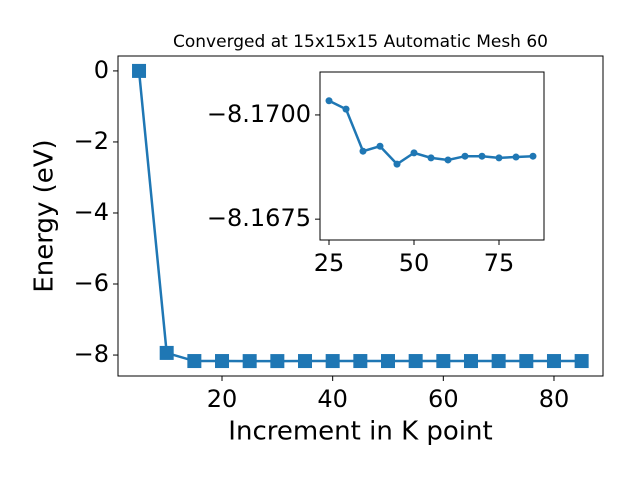 The width and height of the screenshot is (640, 480). Describe the element at coordinates (45, 215) in the screenshot. I see `y-axis-label: Energy (eV)` at that location.